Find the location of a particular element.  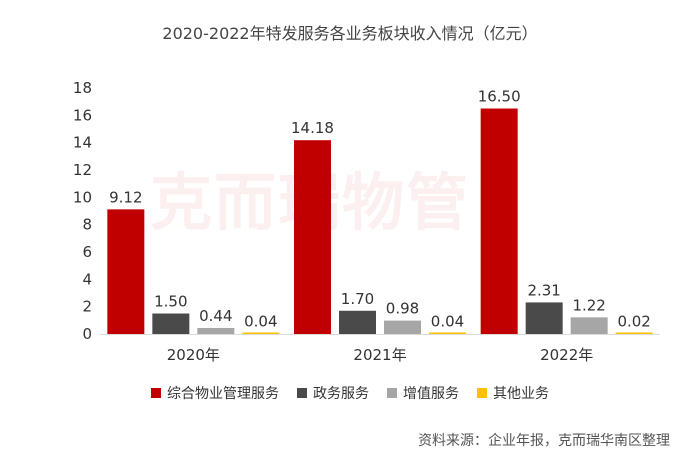

chart-title: 2020-2022年特发服务各业务板块收入情况（亿元） is located at coordinates (350, 33).